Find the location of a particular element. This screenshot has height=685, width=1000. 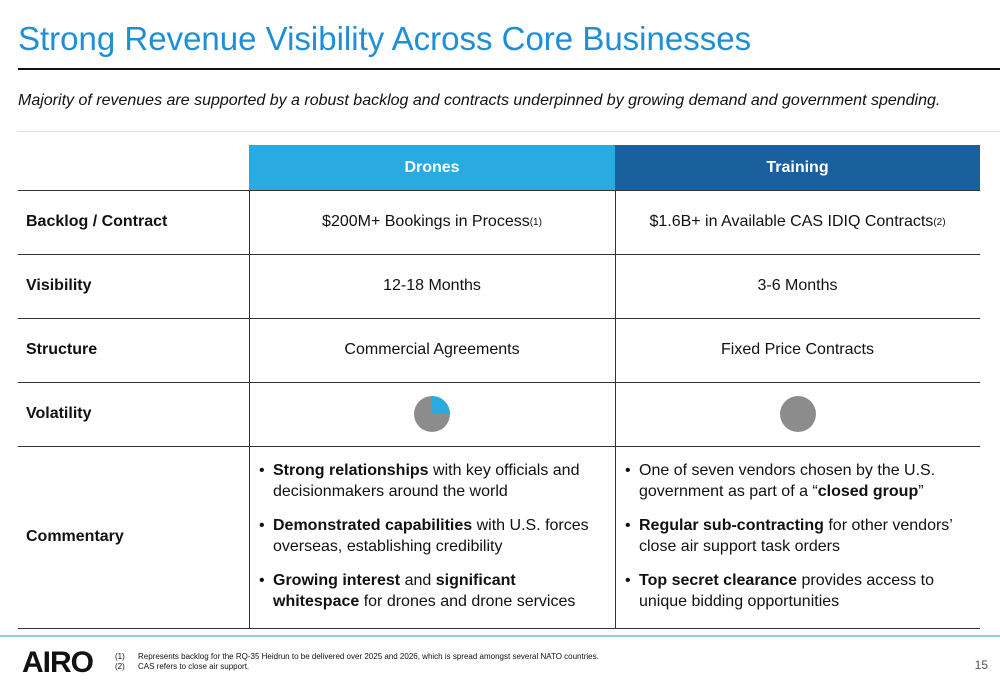

row-label: Commentary is located at coordinates (75, 536).